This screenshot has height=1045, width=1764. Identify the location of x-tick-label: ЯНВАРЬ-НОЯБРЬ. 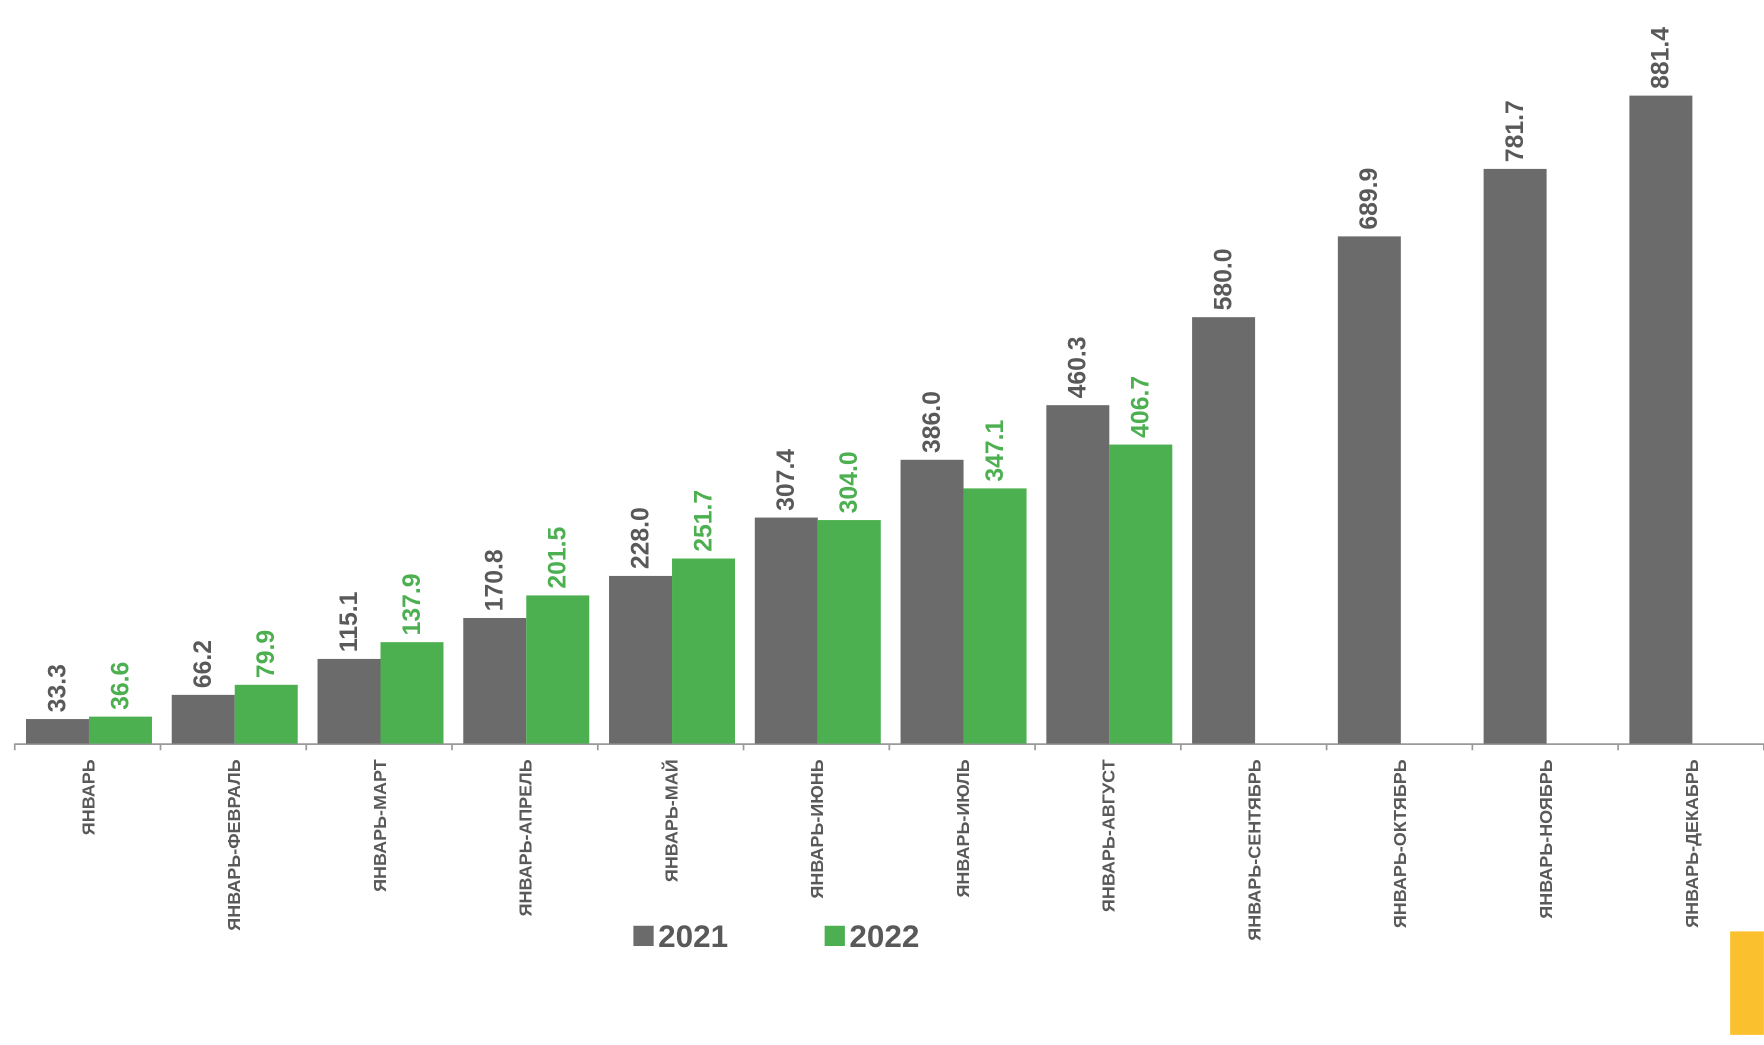
(1546, 838).